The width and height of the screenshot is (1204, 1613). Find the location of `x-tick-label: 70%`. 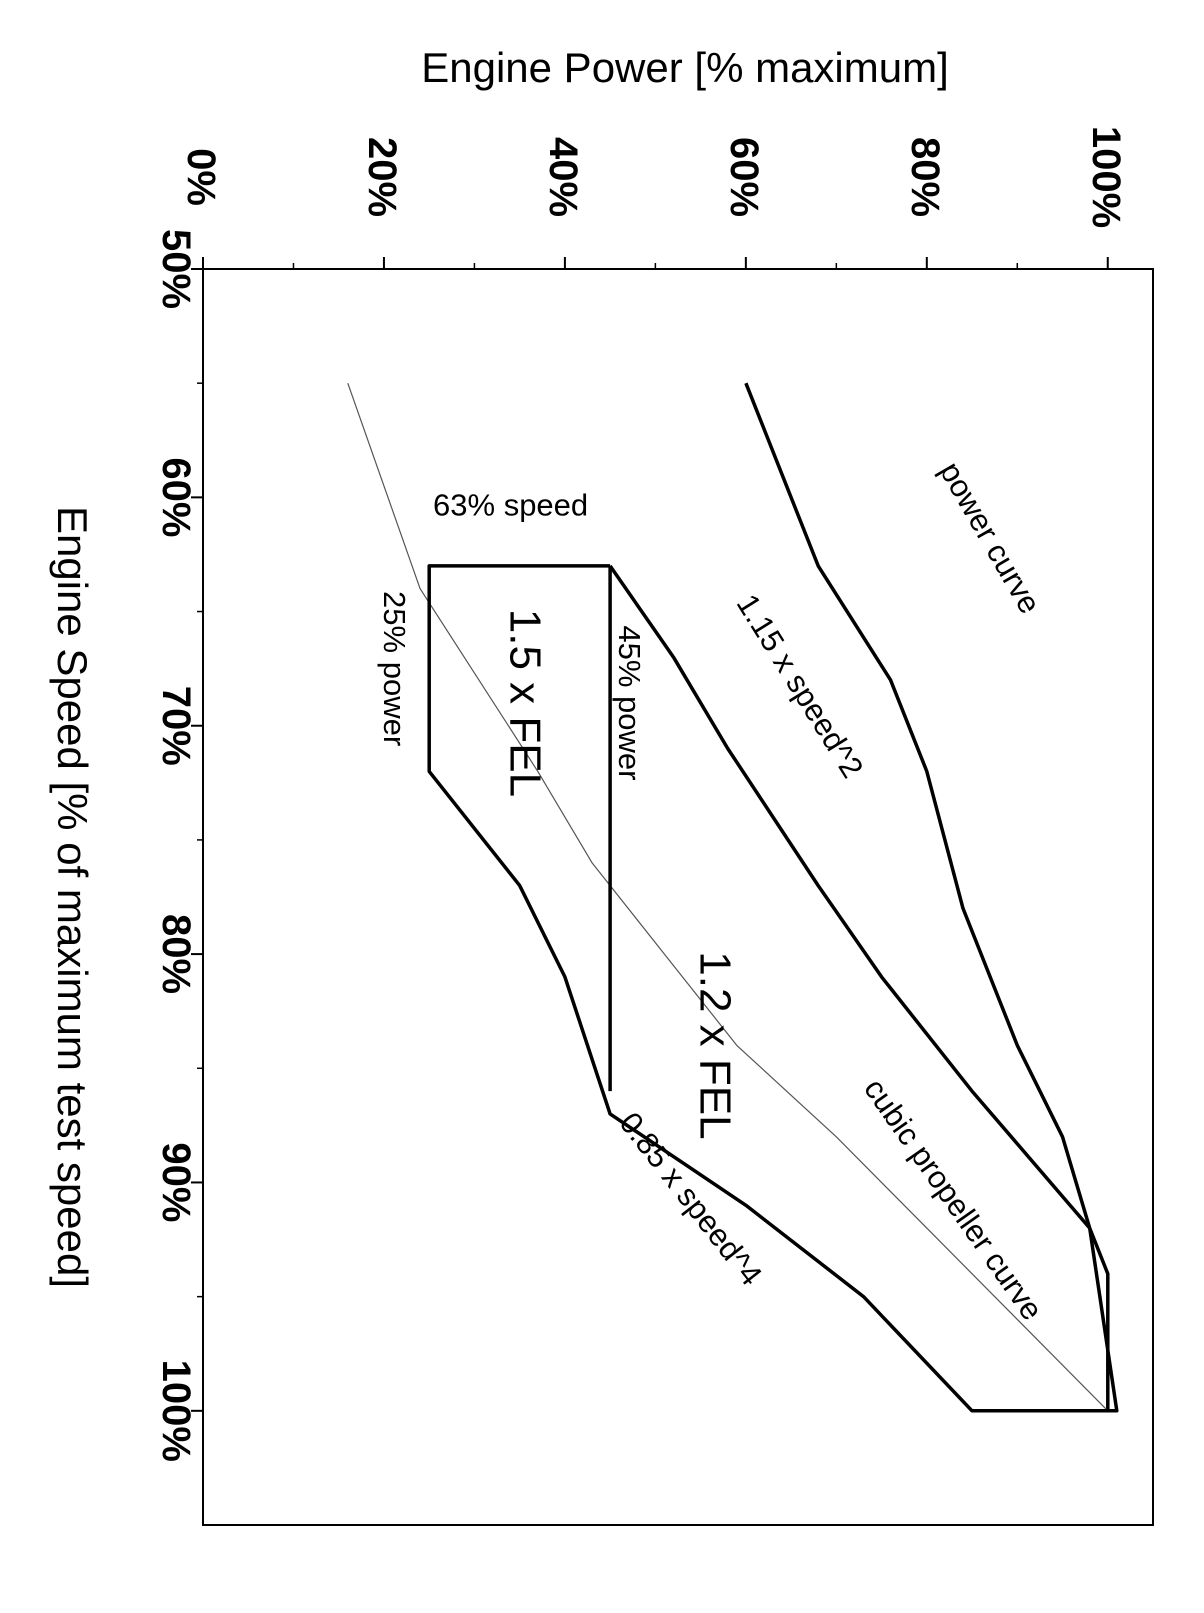

x-tick-label: 70% is located at coordinates (176, 726).